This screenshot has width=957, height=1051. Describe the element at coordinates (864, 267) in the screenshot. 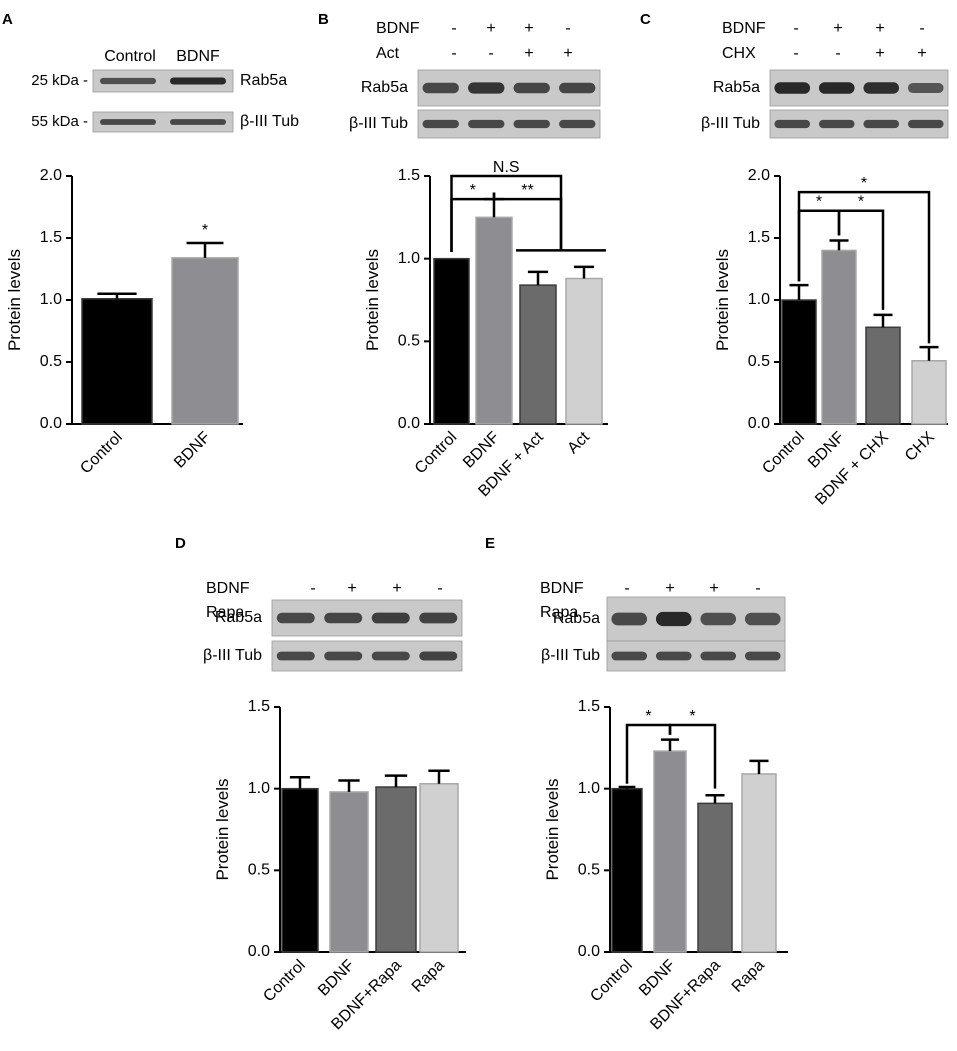

I see `significance-bracket` at that location.